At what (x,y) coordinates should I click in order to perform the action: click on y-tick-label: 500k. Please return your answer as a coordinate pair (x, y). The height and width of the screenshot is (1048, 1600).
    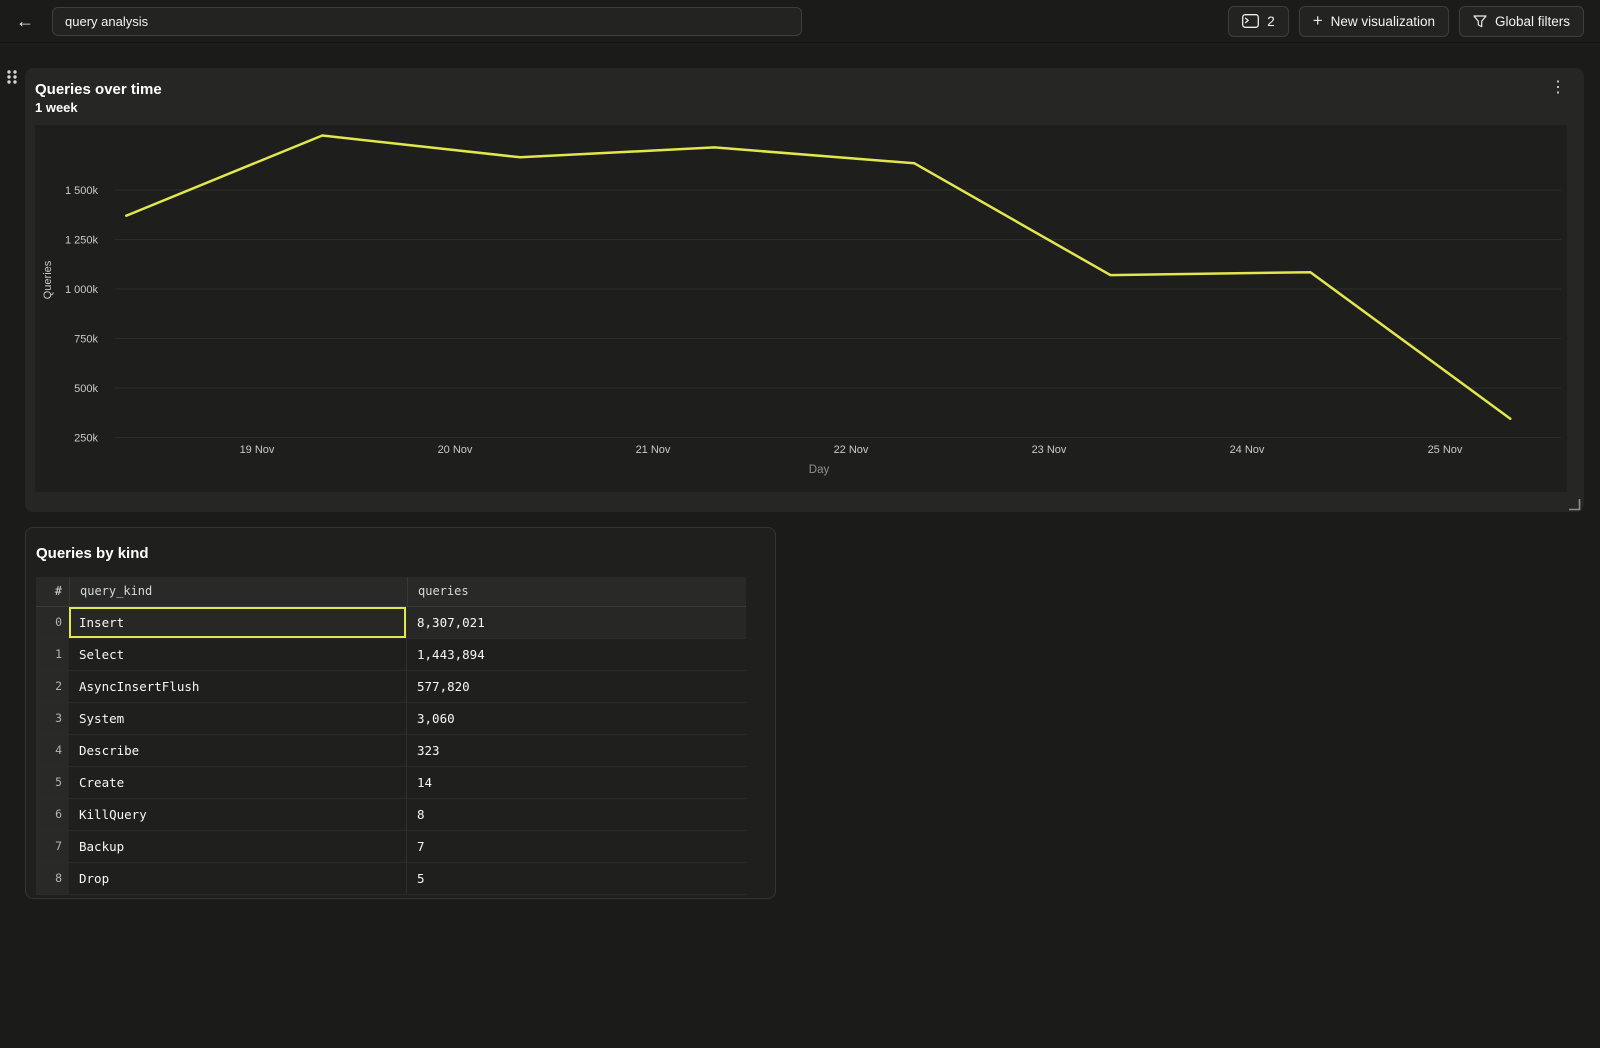
    Looking at the image, I should click on (86, 389).